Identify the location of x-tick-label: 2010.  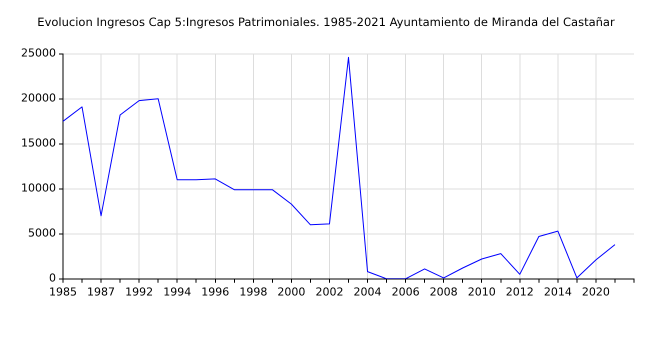
(482, 291).